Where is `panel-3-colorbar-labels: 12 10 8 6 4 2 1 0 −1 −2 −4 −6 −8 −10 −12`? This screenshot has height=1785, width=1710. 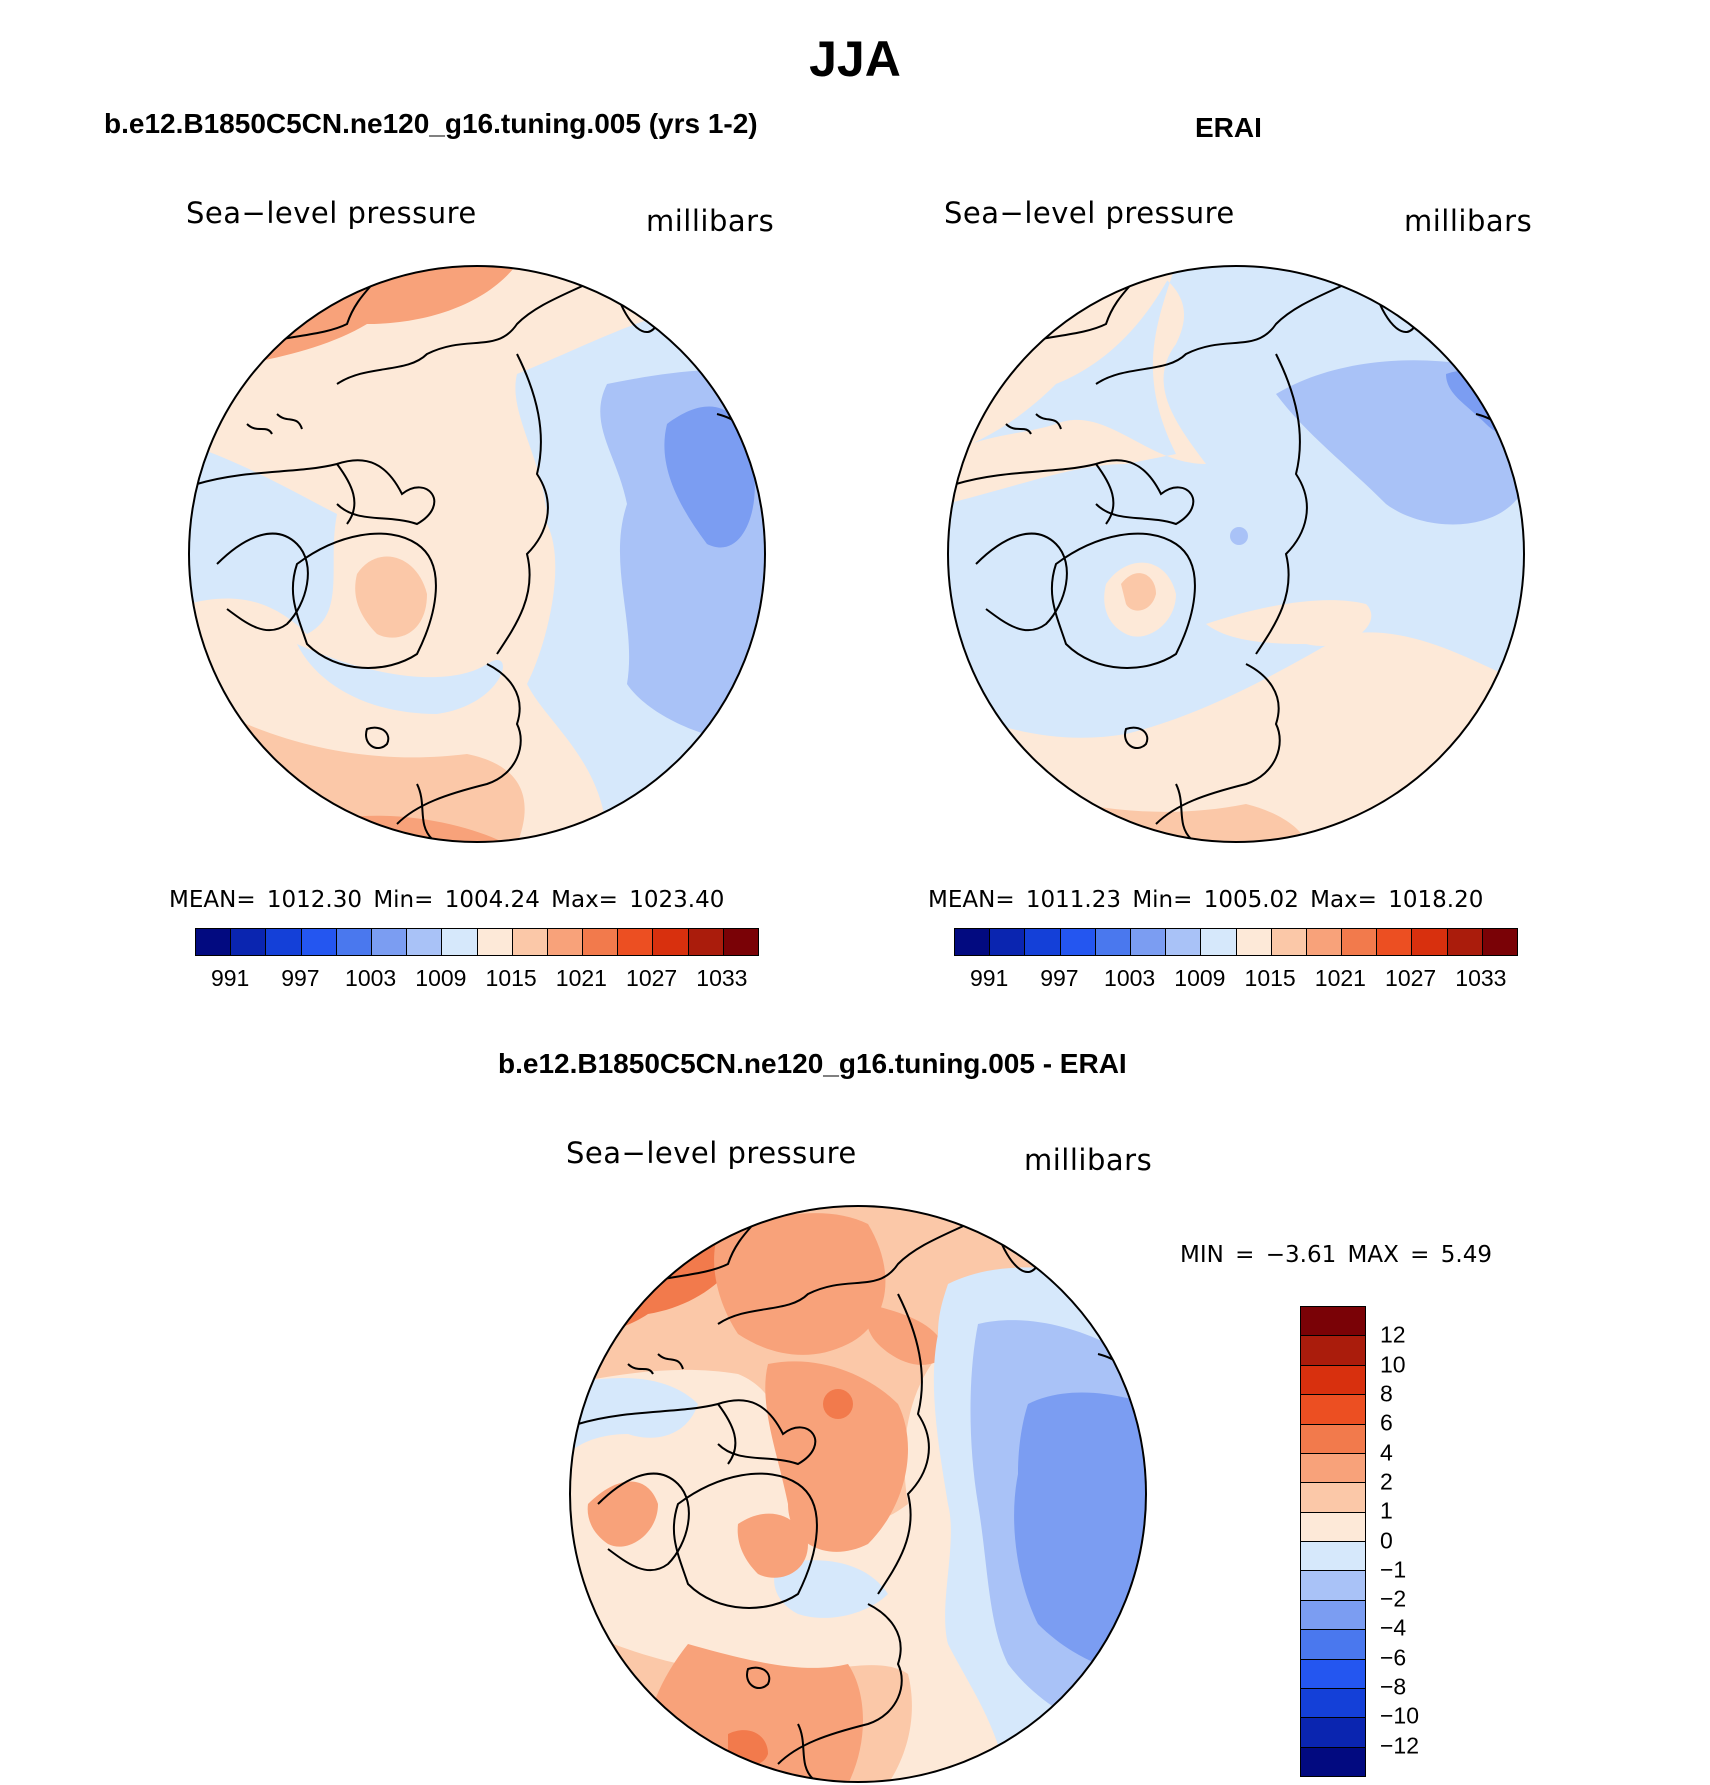
panel-3-colorbar-labels: 12 10 8 6 4 2 1 0 −1 −2 −4 −6 −8 −10 −12 is located at coordinates (1420, 1540).